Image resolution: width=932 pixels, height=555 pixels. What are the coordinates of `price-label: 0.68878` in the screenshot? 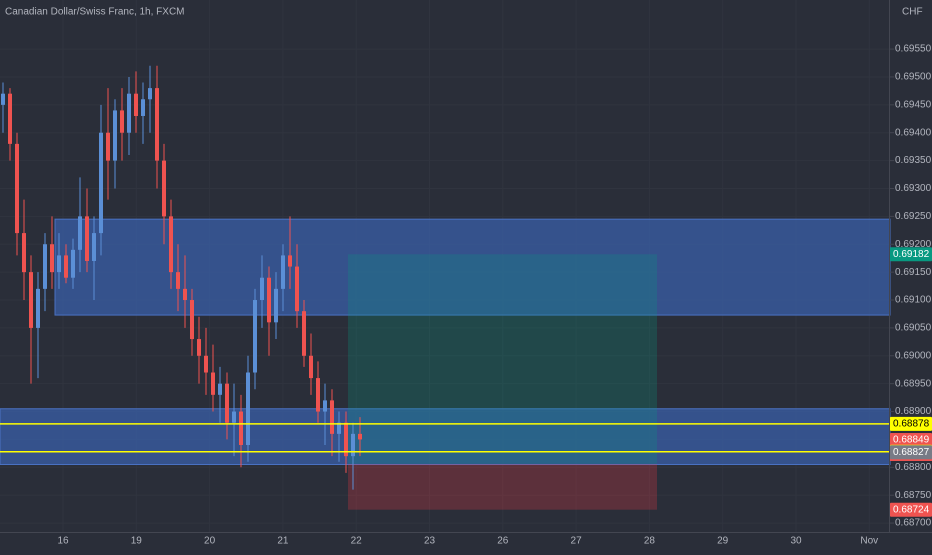 It's located at (911, 423).